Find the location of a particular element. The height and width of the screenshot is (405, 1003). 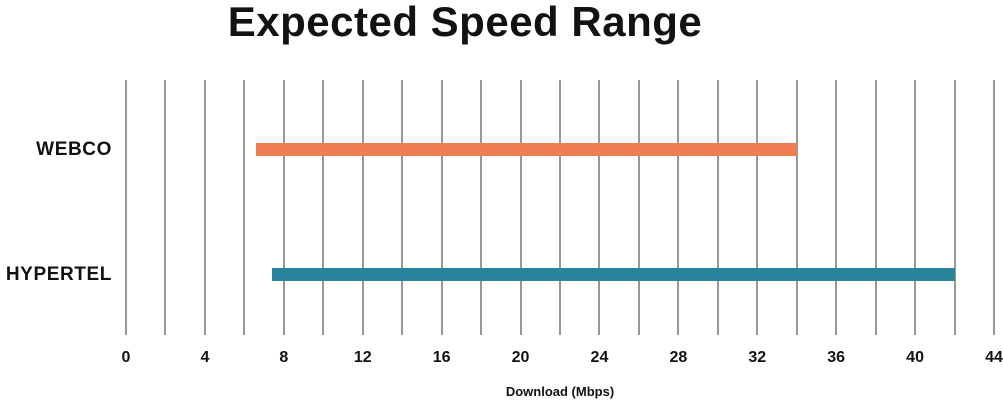

x-tick-32: 32 is located at coordinates (757, 357).